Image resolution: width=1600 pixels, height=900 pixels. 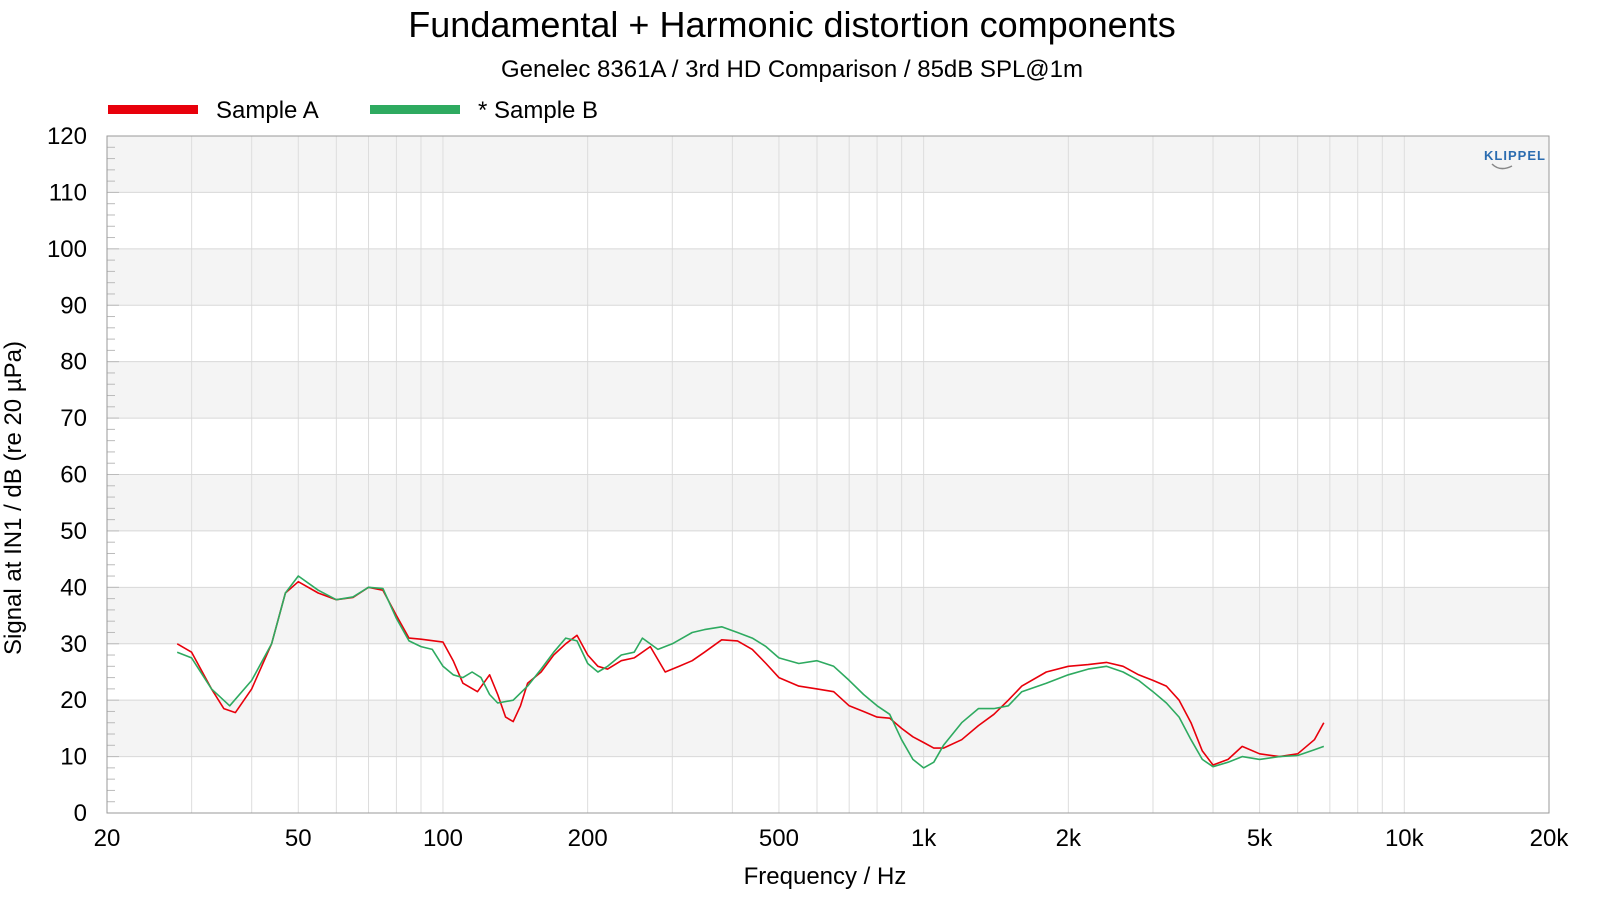 What do you see at coordinates (1515, 155) in the screenshot?
I see `klippel-logo-text: KLIPPEL` at bounding box center [1515, 155].